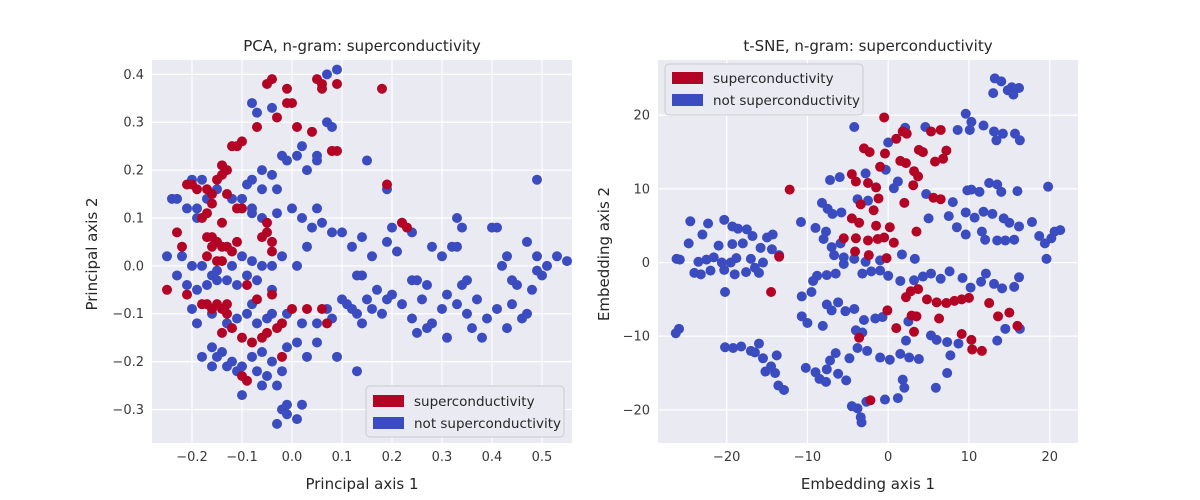 The height and width of the screenshot is (500, 1200). I want to click on pca-y-ticks: −0.3 −0.2 −0.1 0.0 0.1 0.2 0.3 0.4, so click(128, 243).